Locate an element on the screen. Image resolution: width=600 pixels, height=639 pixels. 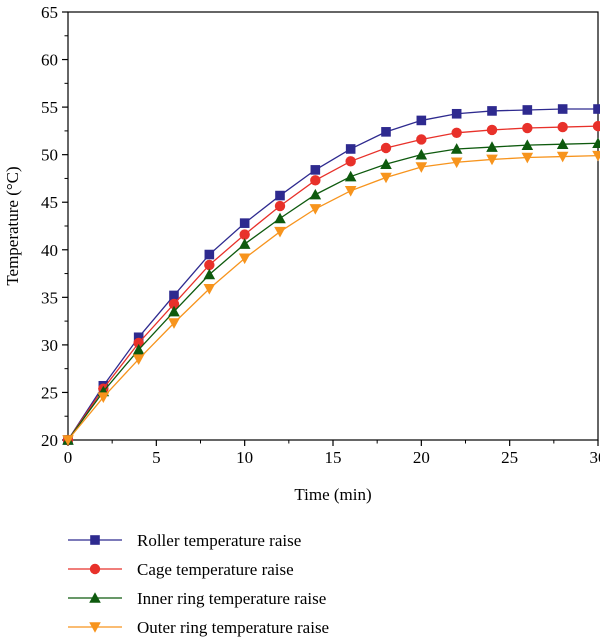
x-tick-label: 30 is located at coordinates (595, 457).